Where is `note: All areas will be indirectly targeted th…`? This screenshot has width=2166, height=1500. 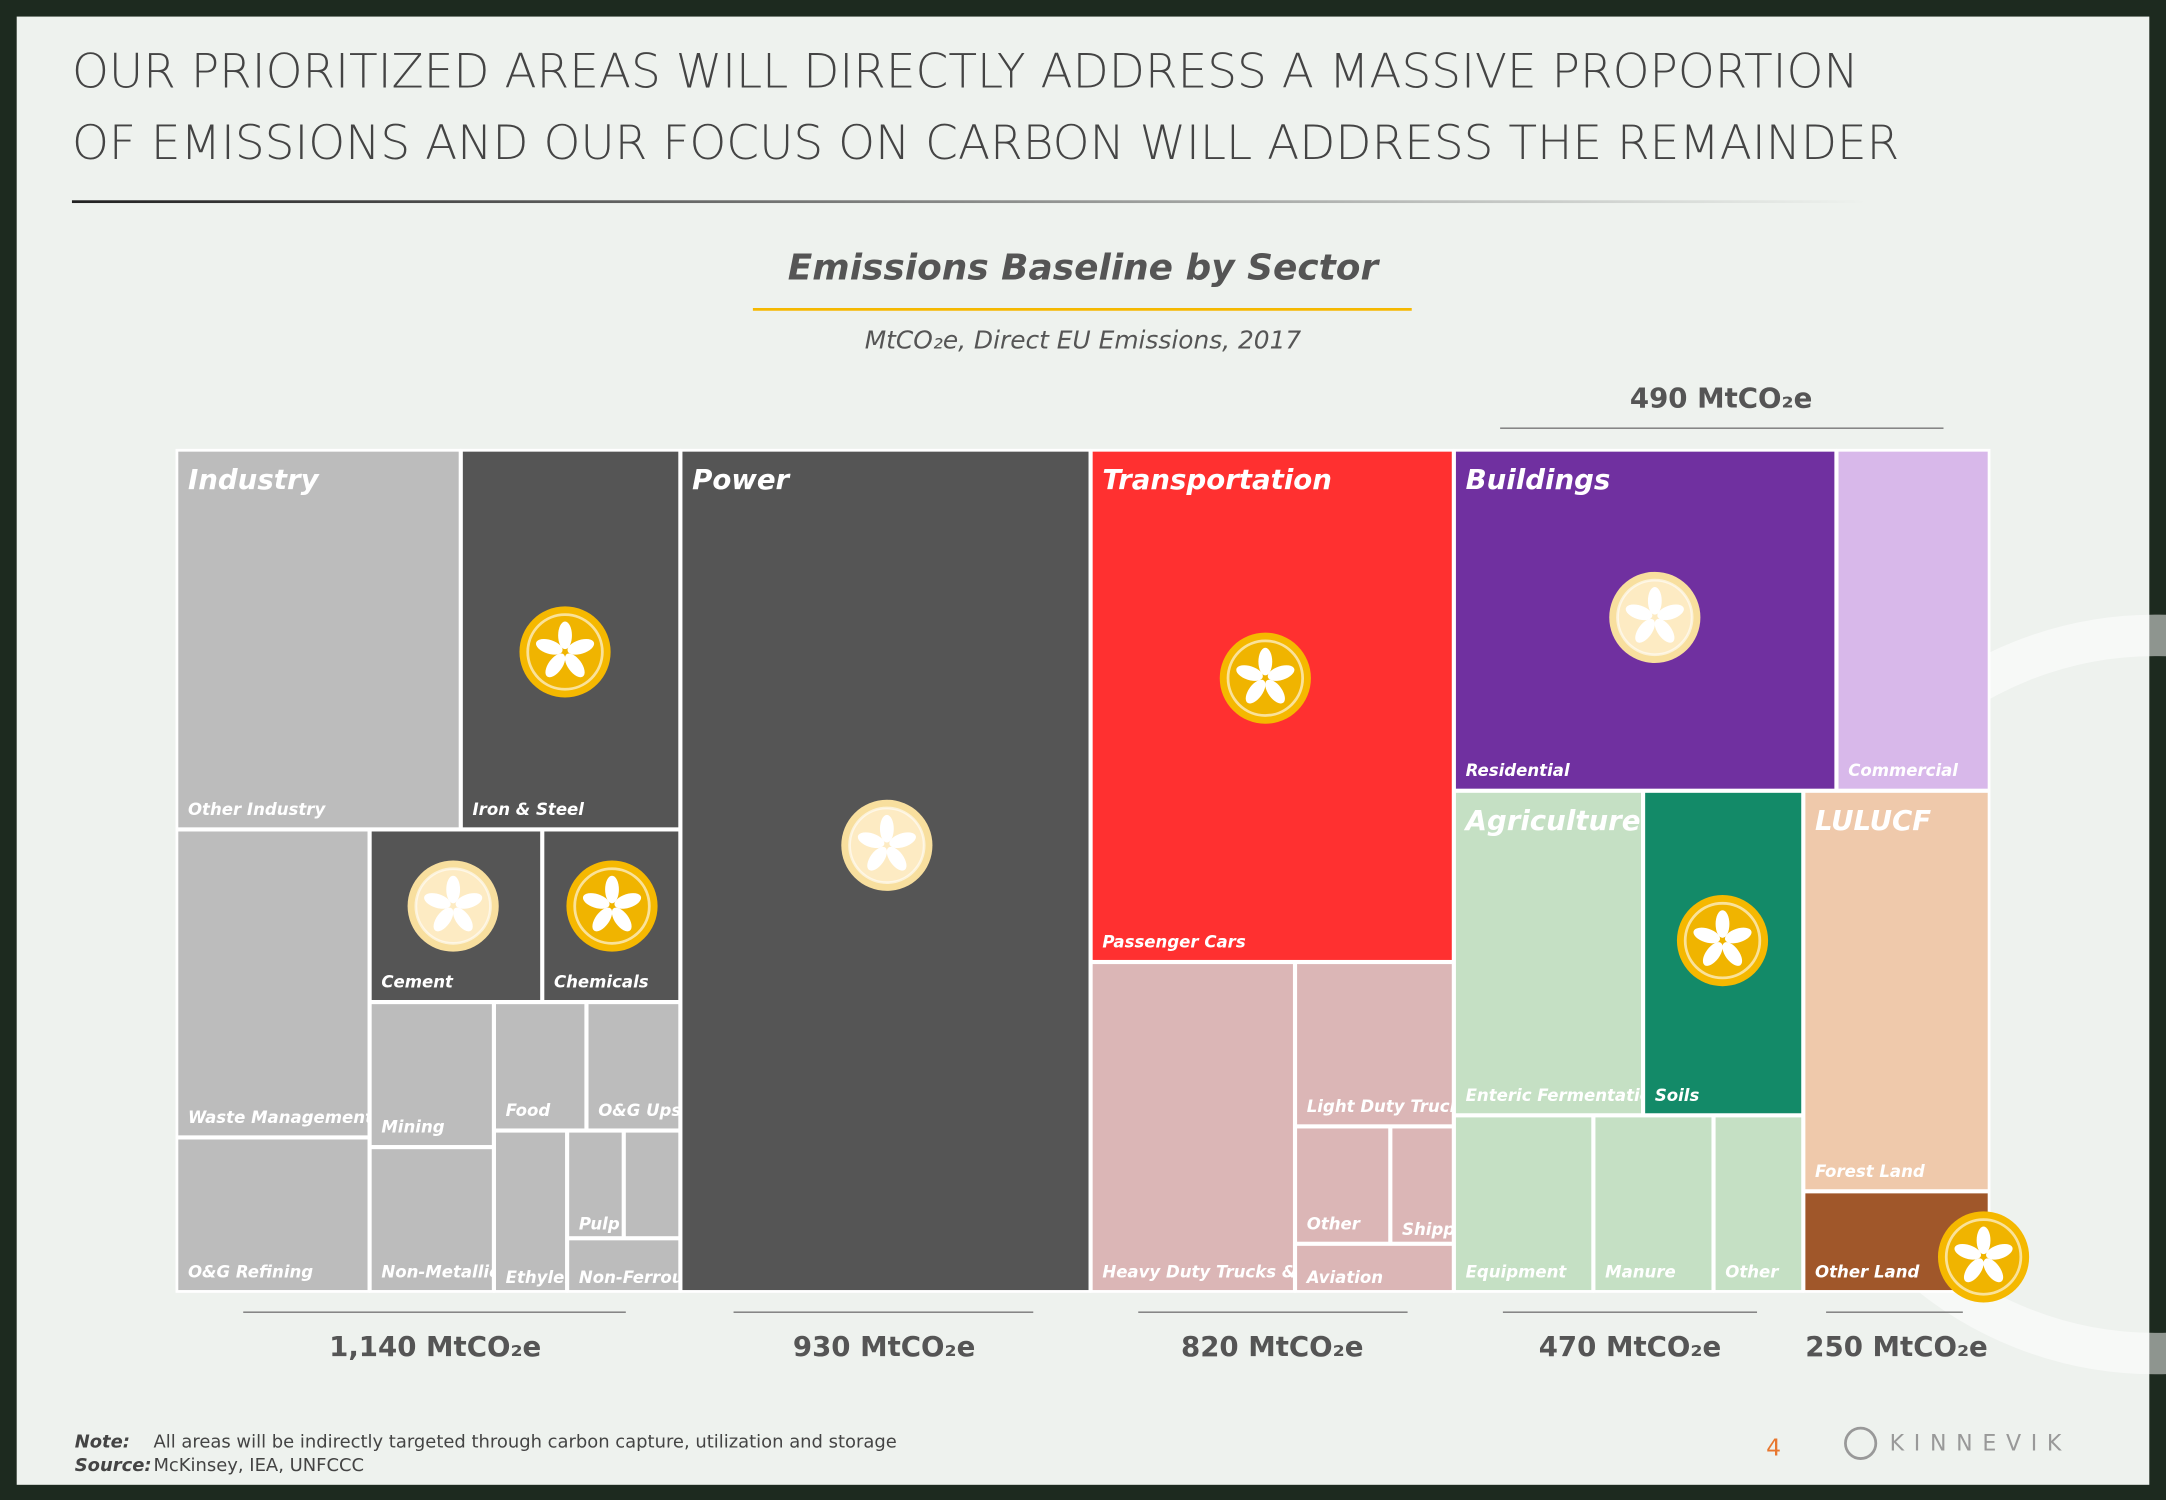
note: All areas will be indirectly targeted th… is located at coordinates (524, 1441).